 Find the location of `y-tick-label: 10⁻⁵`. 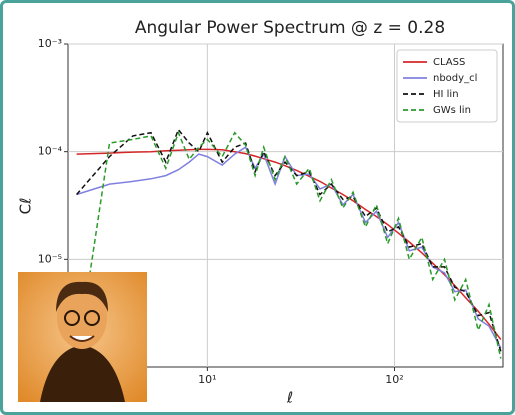

y-tick-label: 10⁻⁵ is located at coordinates (50, 258).